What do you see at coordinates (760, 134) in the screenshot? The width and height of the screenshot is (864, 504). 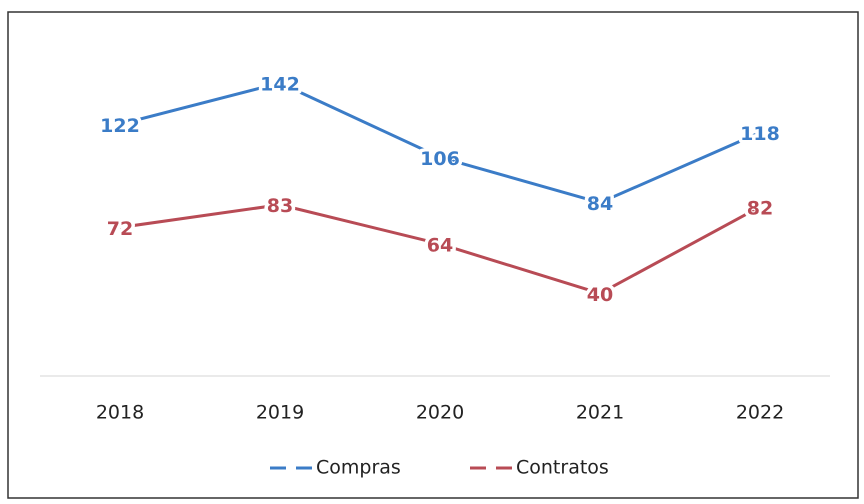 I see `data-label: 118` at bounding box center [760, 134].